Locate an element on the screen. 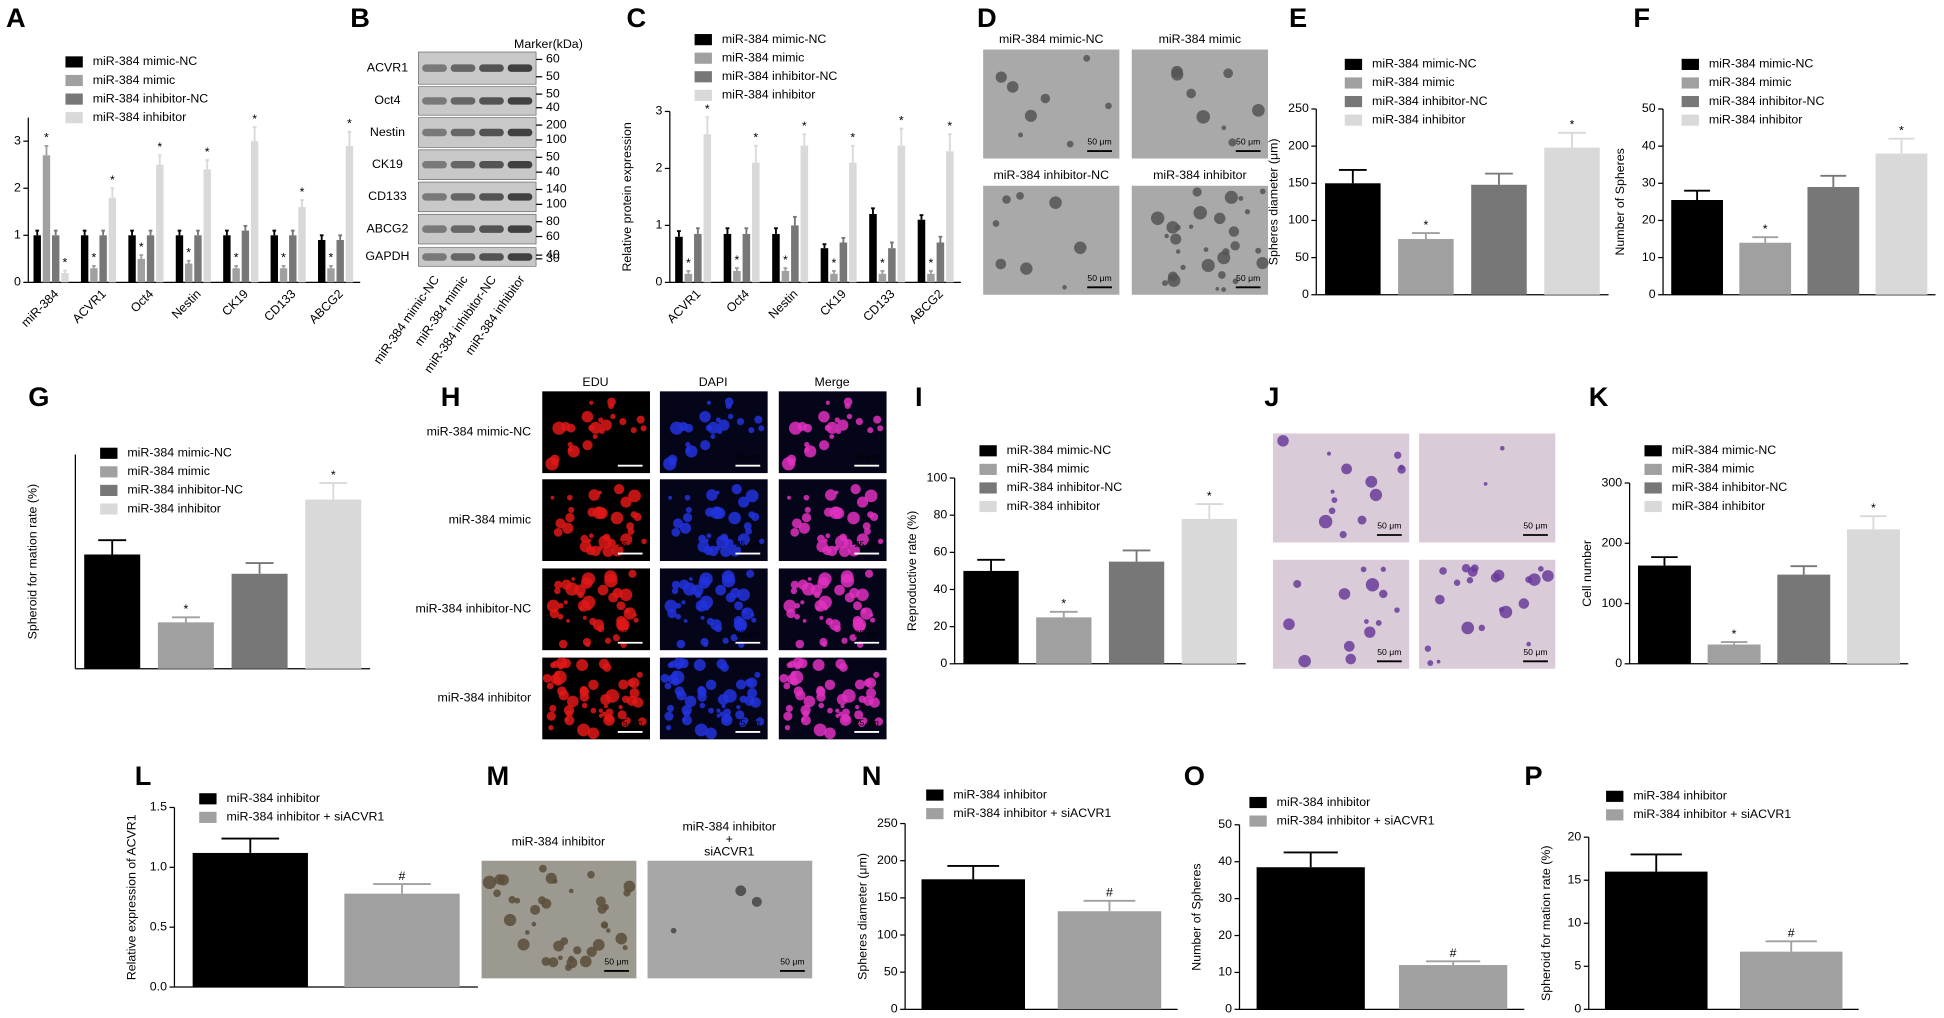 This screenshot has width=1944, height=1018. column-label: EDU is located at coordinates (595, 382).